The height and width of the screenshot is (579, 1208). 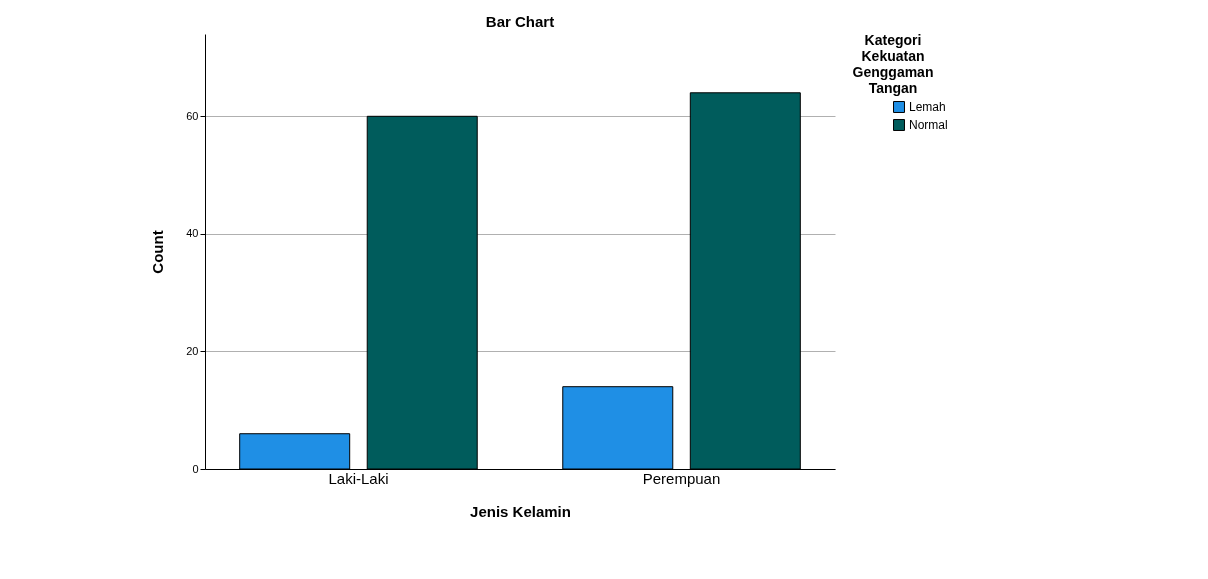 I want to click on y-axis-title: Count, so click(x=158, y=252).